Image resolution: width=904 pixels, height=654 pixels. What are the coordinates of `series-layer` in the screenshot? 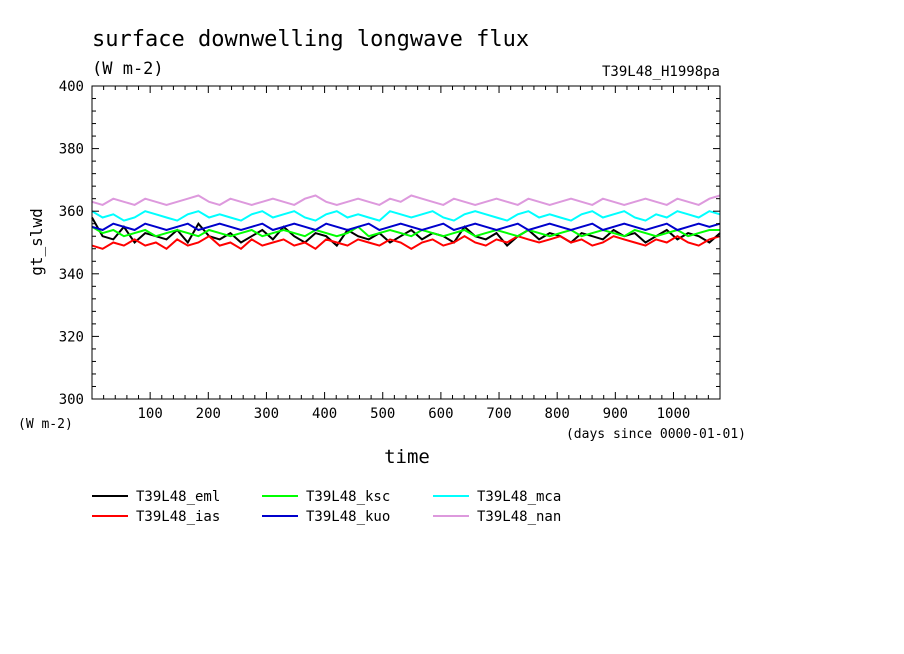 It's located at (406, 222).